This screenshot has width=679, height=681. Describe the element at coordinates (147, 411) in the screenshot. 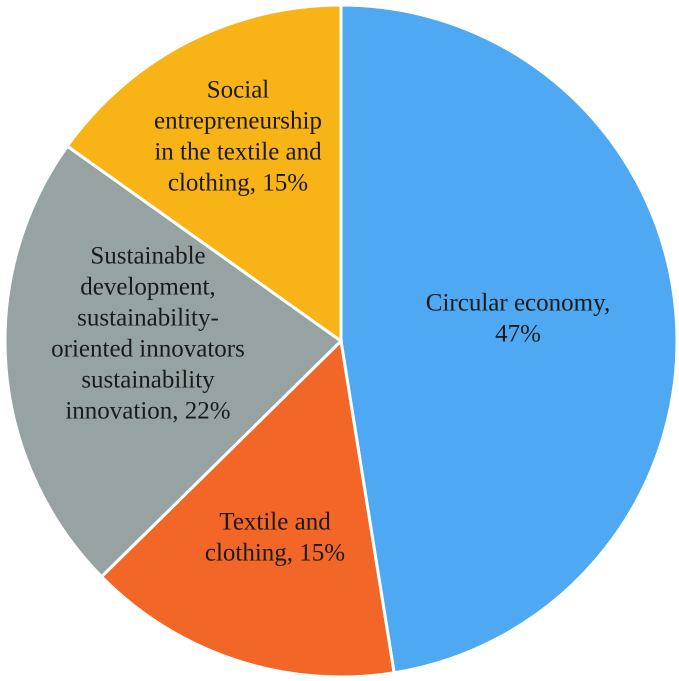

I see `pie-slice-label-line: innovation, 22%` at that location.